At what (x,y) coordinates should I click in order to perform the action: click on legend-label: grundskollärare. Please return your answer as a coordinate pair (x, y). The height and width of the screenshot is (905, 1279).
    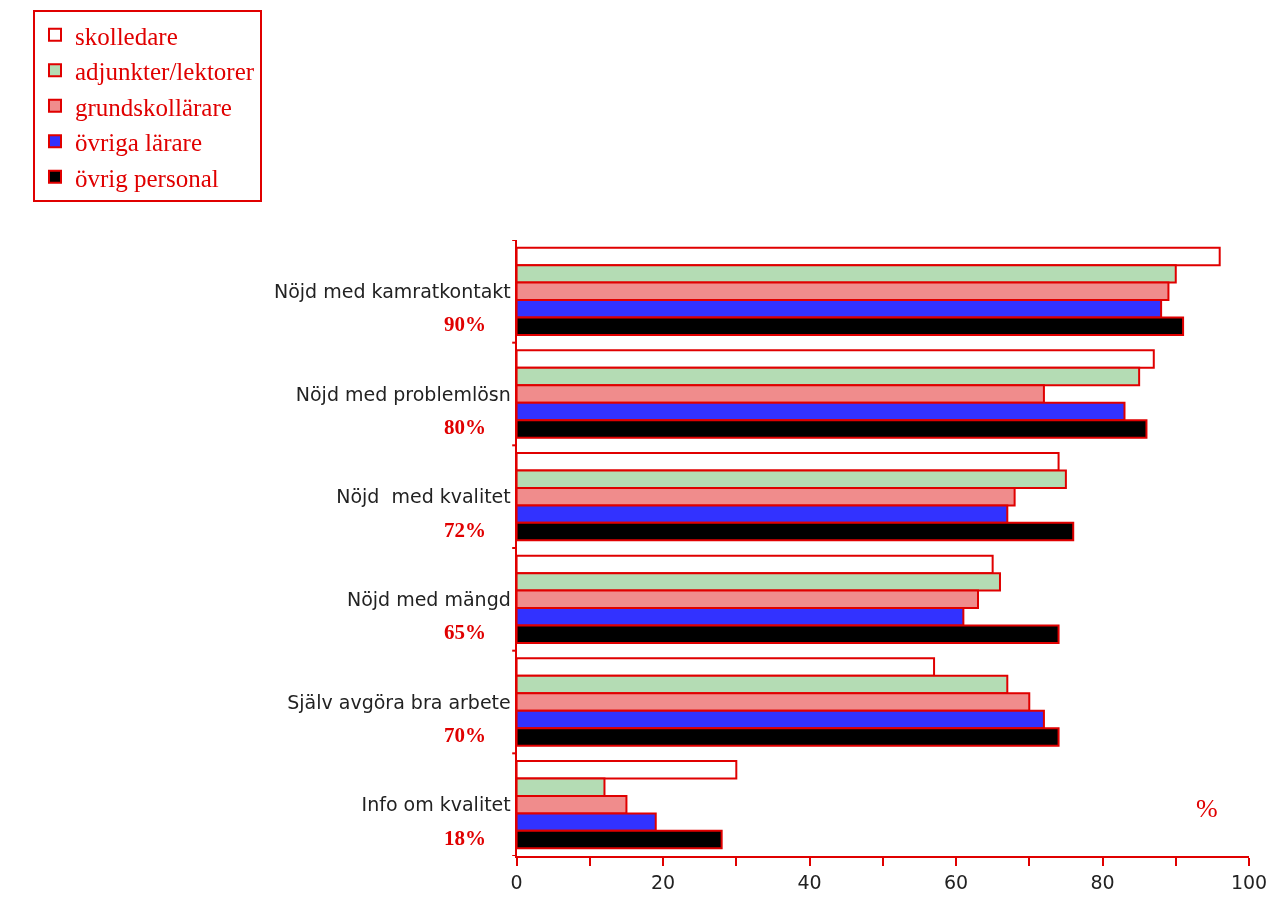
    Looking at the image, I should click on (153, 107).